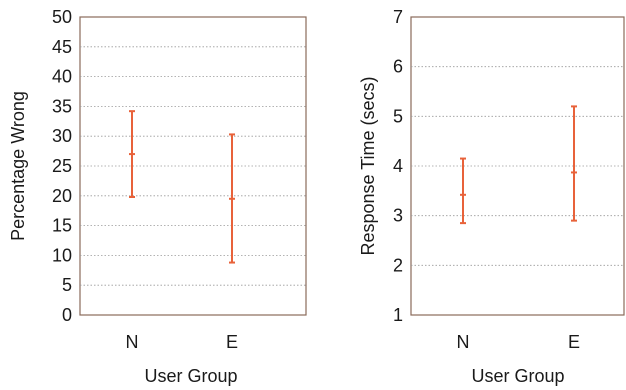  I want to click on y-tick-label: 2, so click(398, 265).